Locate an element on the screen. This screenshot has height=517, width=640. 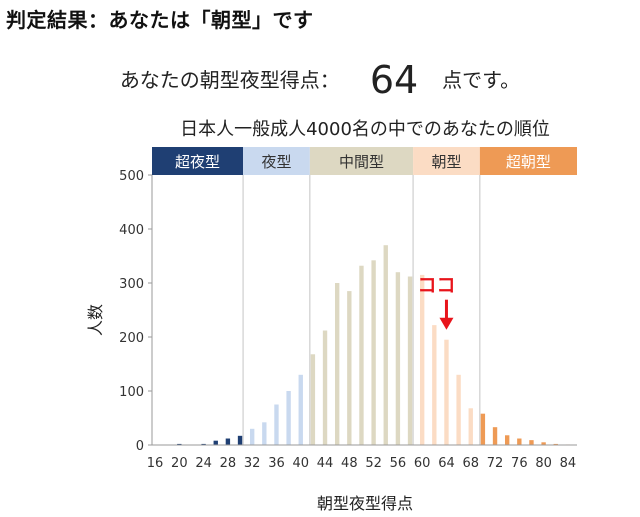
score-value: 64 is located at coordinates (394, 80).